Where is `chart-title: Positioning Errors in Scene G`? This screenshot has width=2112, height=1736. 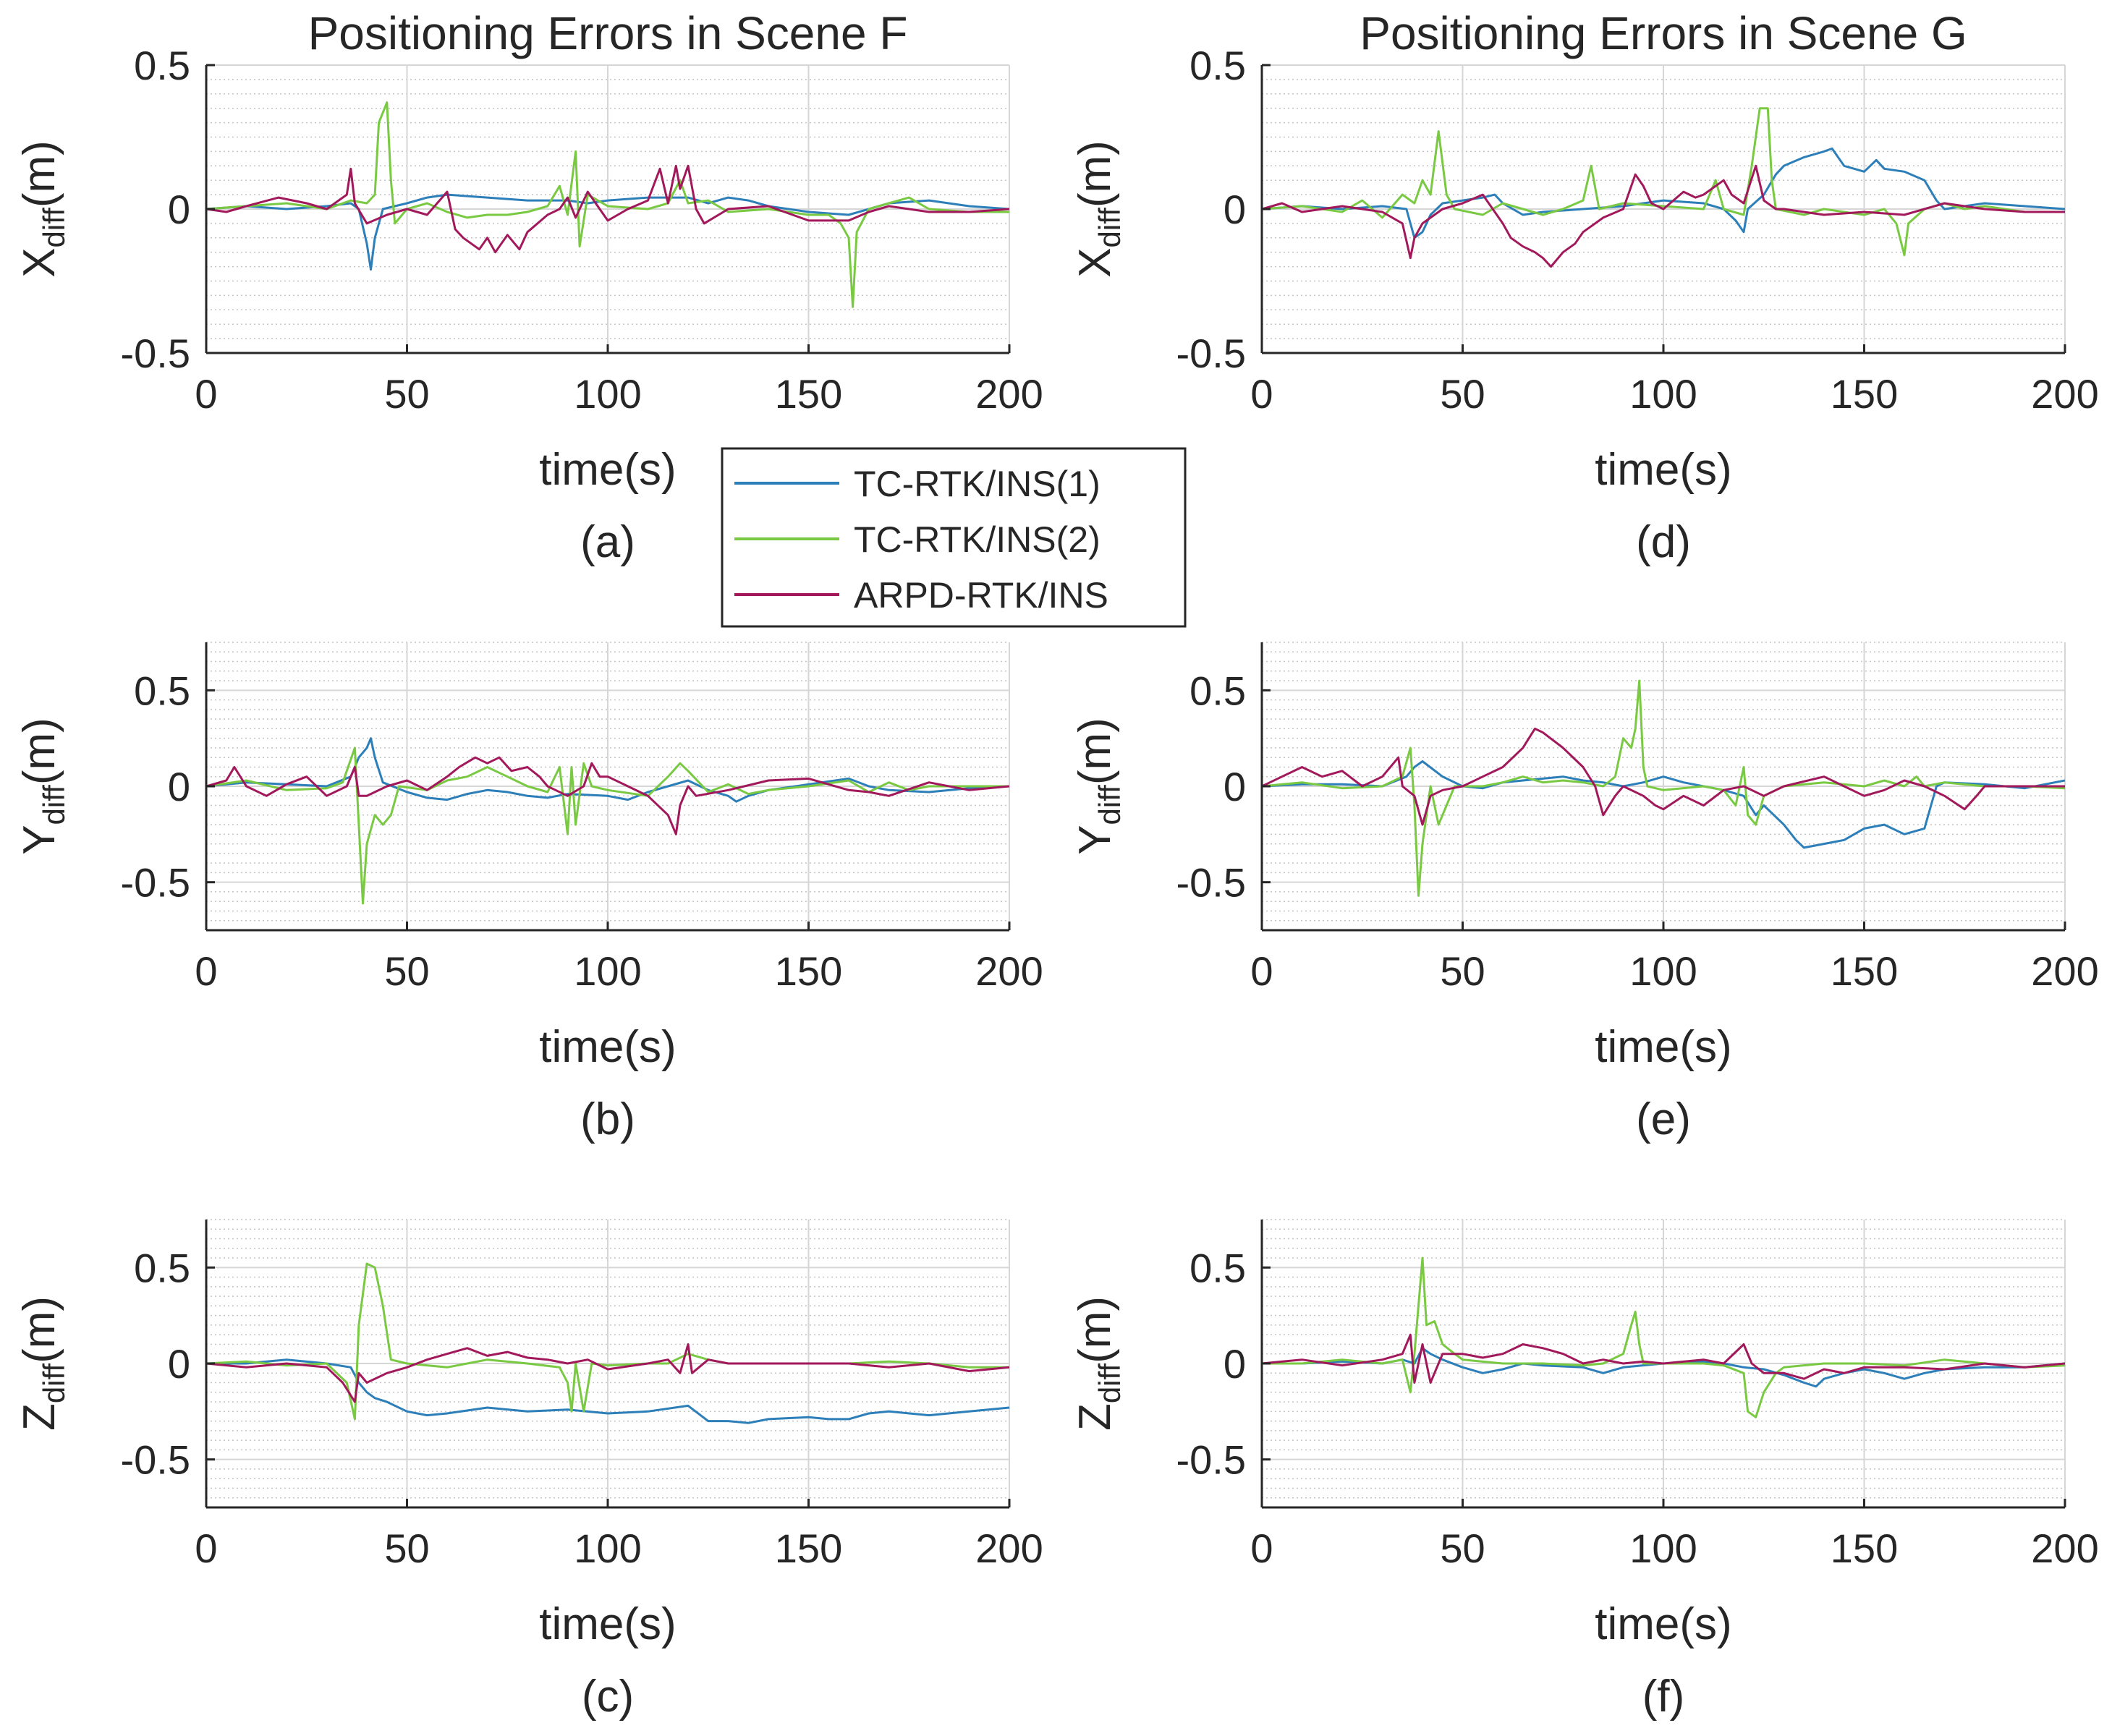
chart-title: Positioning Errors in Scene G is located at coordinates (1663, 33).